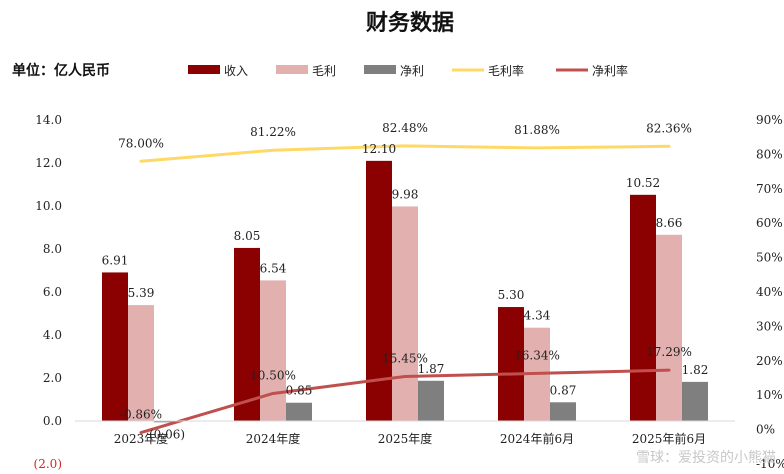 The width and height of the screenshot is (784, 474). Describe the element at coordinates (610, 70) in the screenshot. I see `legend-label: 净利率` at that location.